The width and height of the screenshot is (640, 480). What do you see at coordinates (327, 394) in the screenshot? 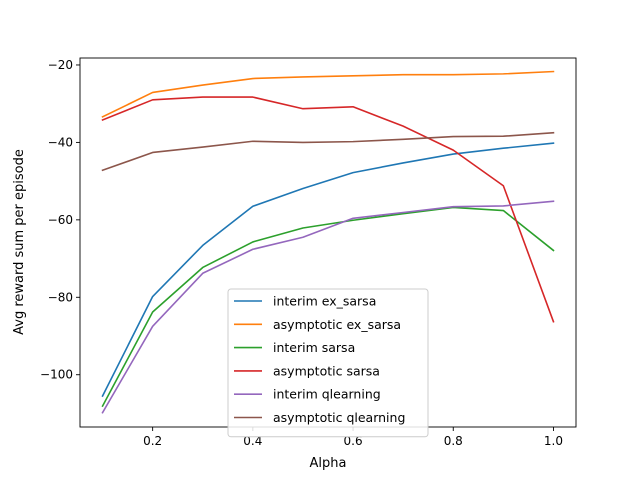
I see `legend-label: interim qlearning` at bounding box center [327, 394].